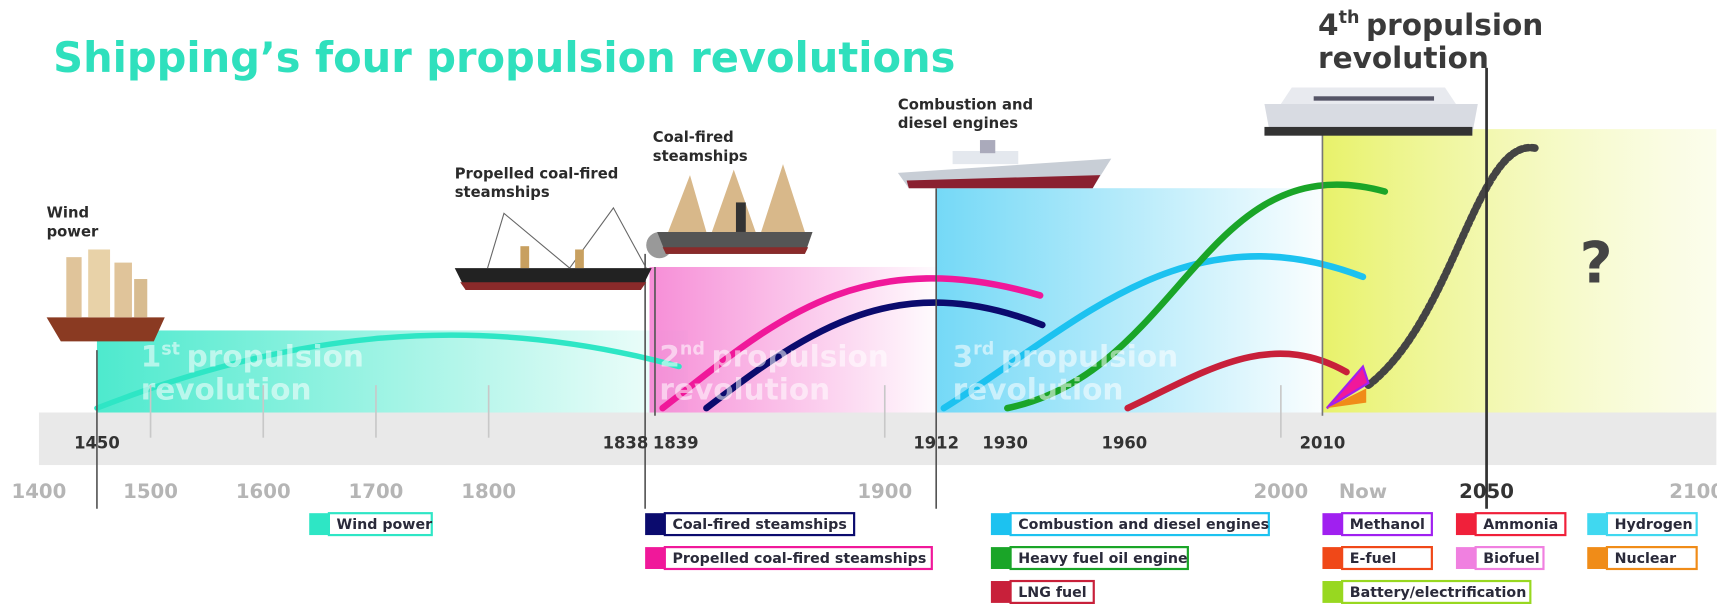  I want to click on legend-label: Wind power, so click(385, 525).